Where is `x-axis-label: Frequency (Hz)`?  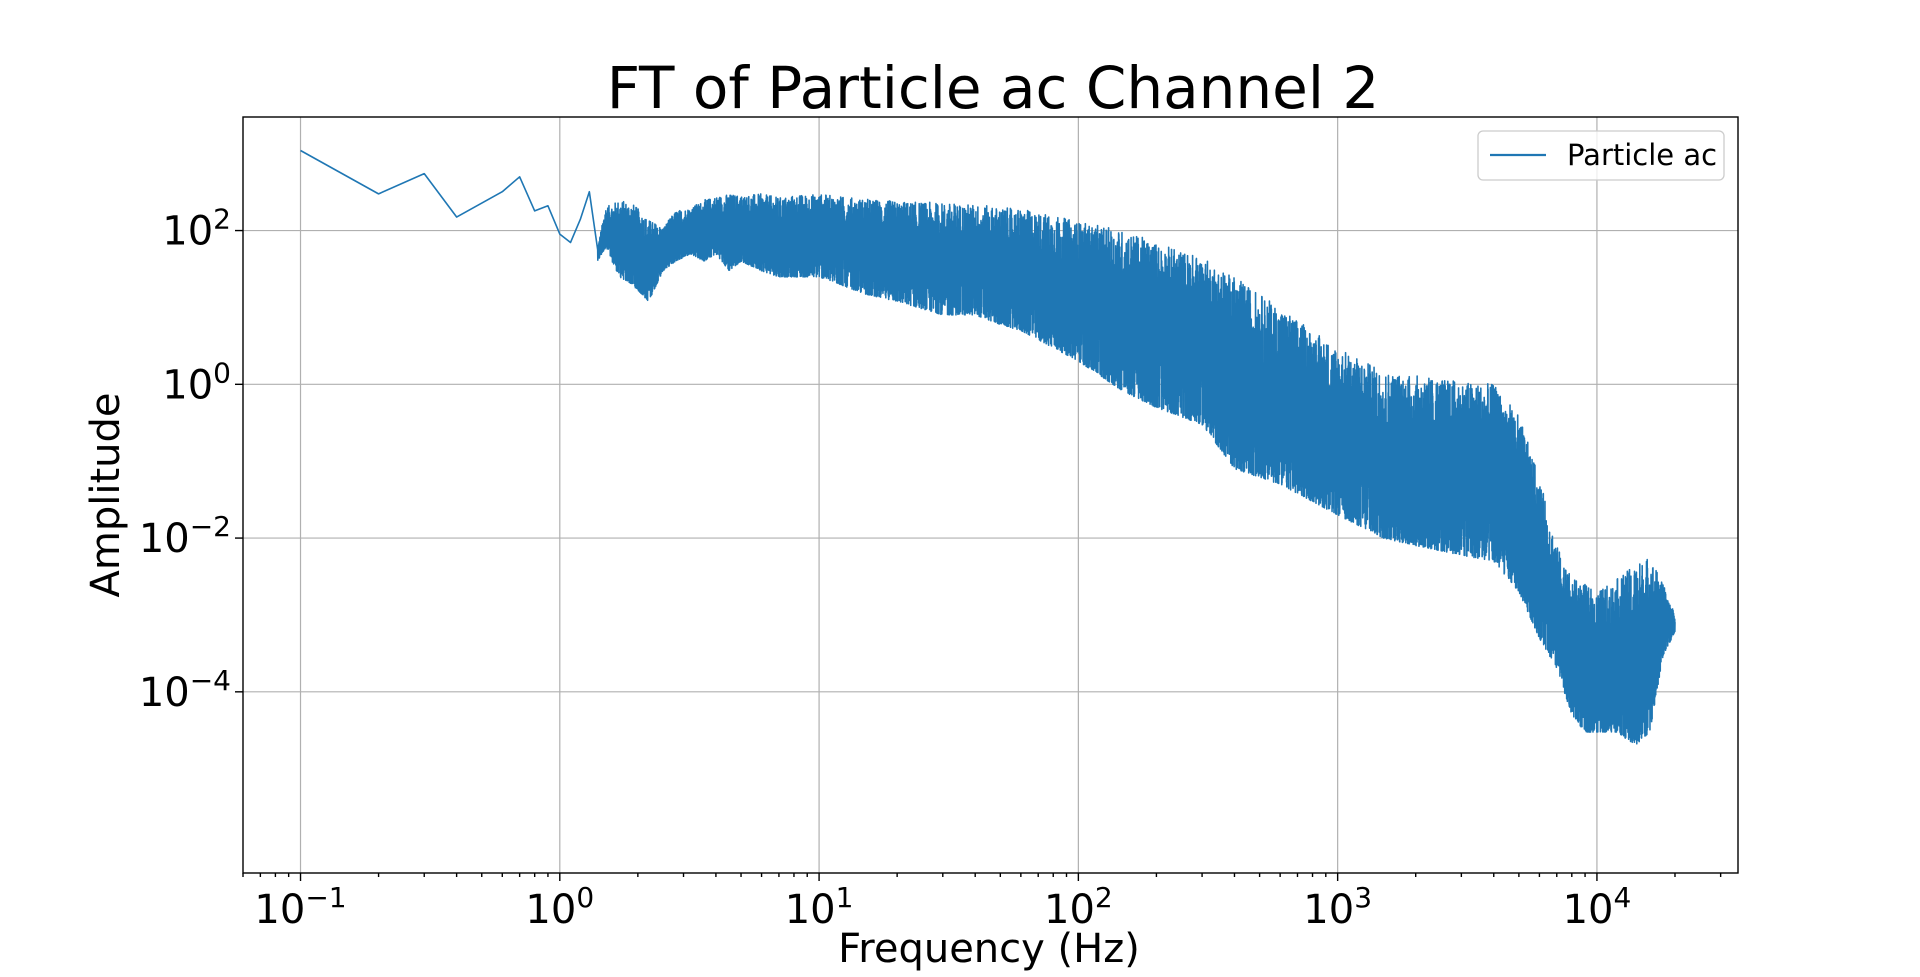 x-axis-label: Frequency (Hz) is located at coordinates (989, 949).